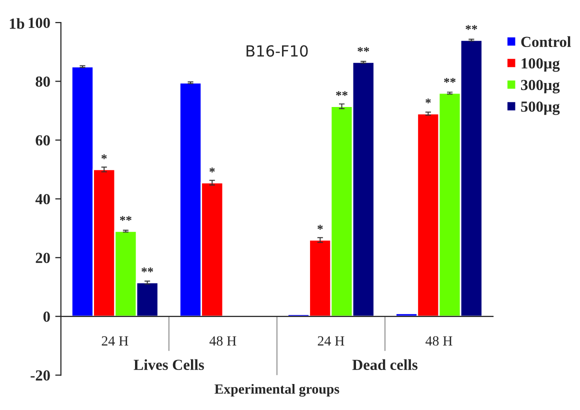 This screenshot has height=410, width=580. I want to click on text: B16-F10, so click(277, 51).